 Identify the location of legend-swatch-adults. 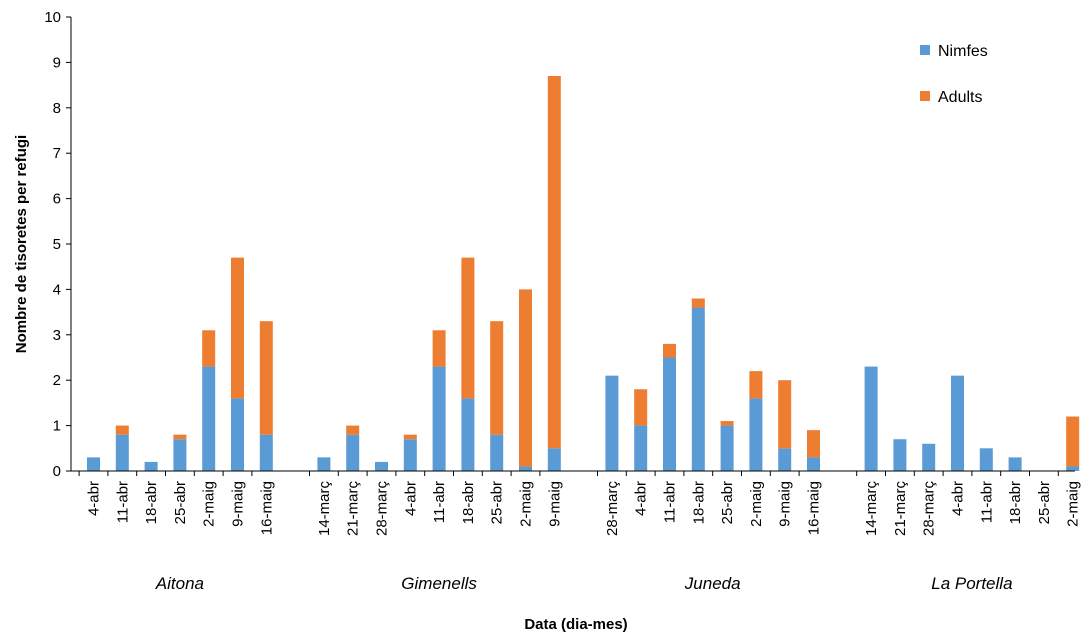
(925, 96).